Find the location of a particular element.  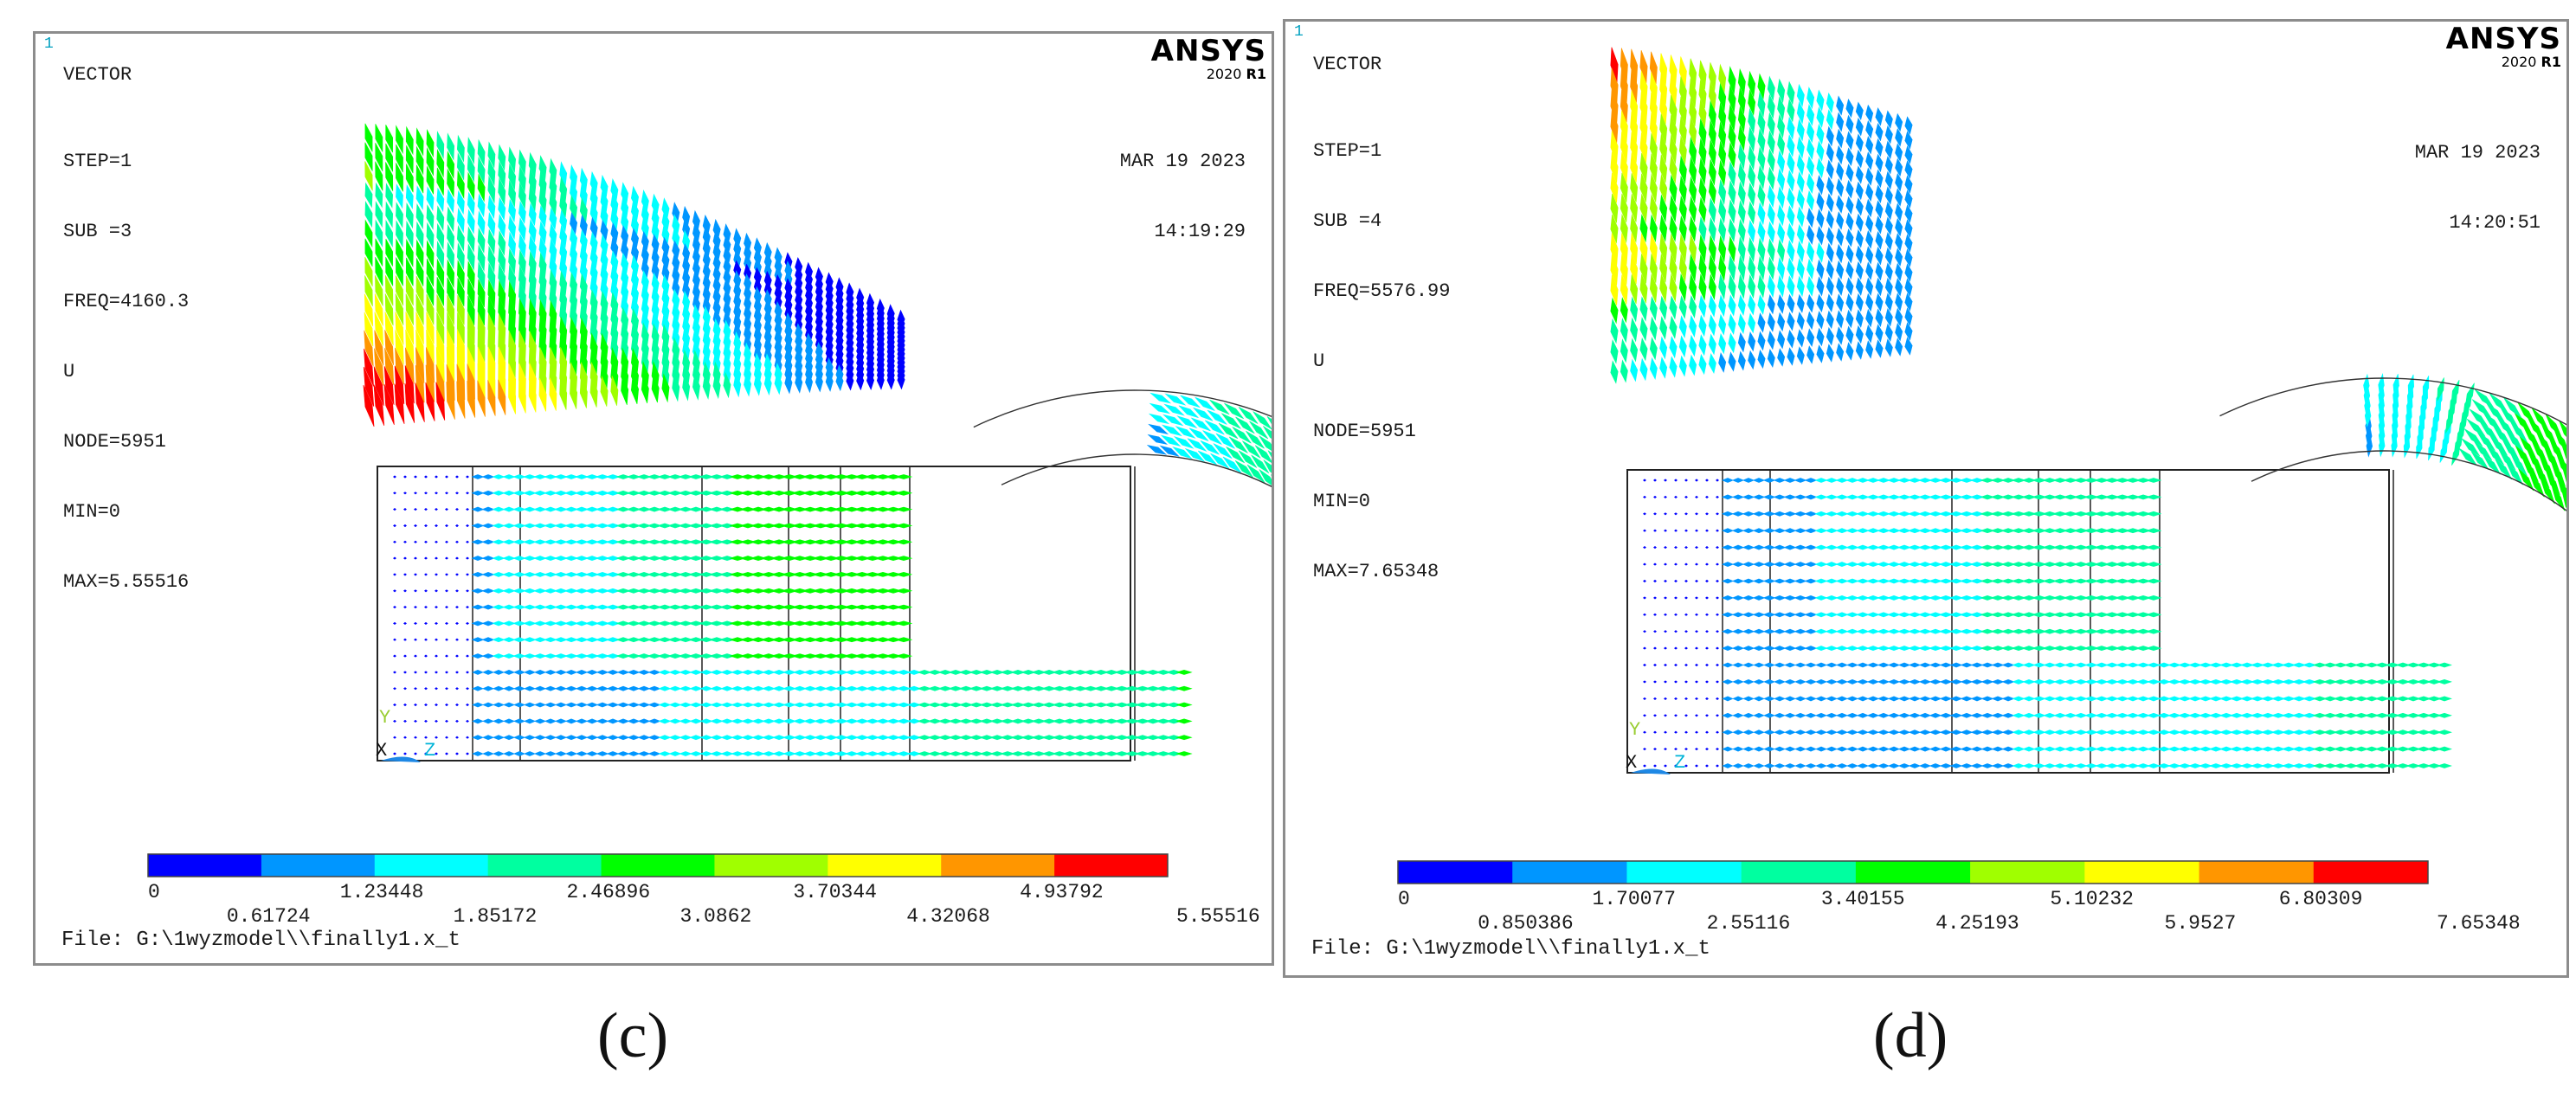

legend-tick-label: 4.93792 is located at coordinates (1062, 892).